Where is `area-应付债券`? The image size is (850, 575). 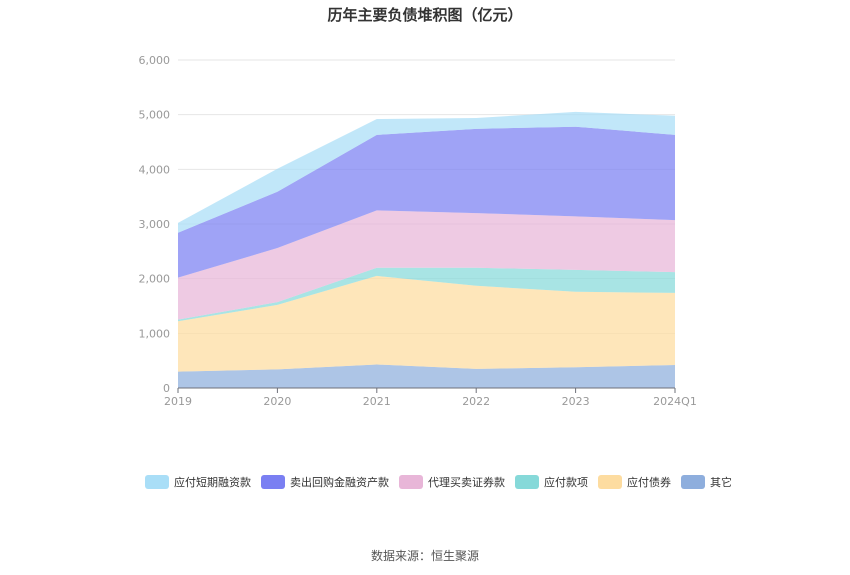 area-应付债券 is located at coordinates (426, 323).